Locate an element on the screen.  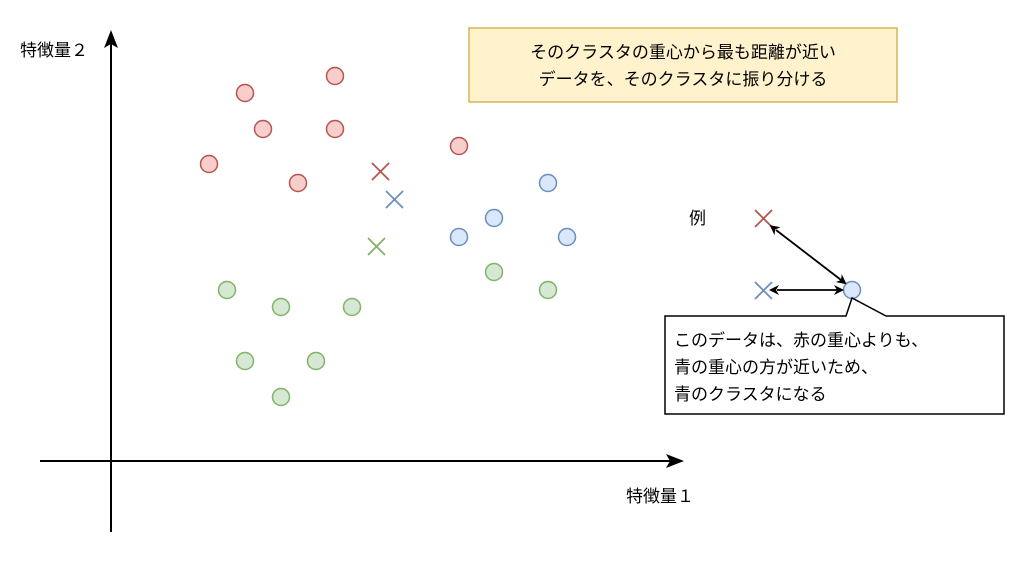
callout-line-3: 青のクラスタになる is located at coordinates (750, 395).